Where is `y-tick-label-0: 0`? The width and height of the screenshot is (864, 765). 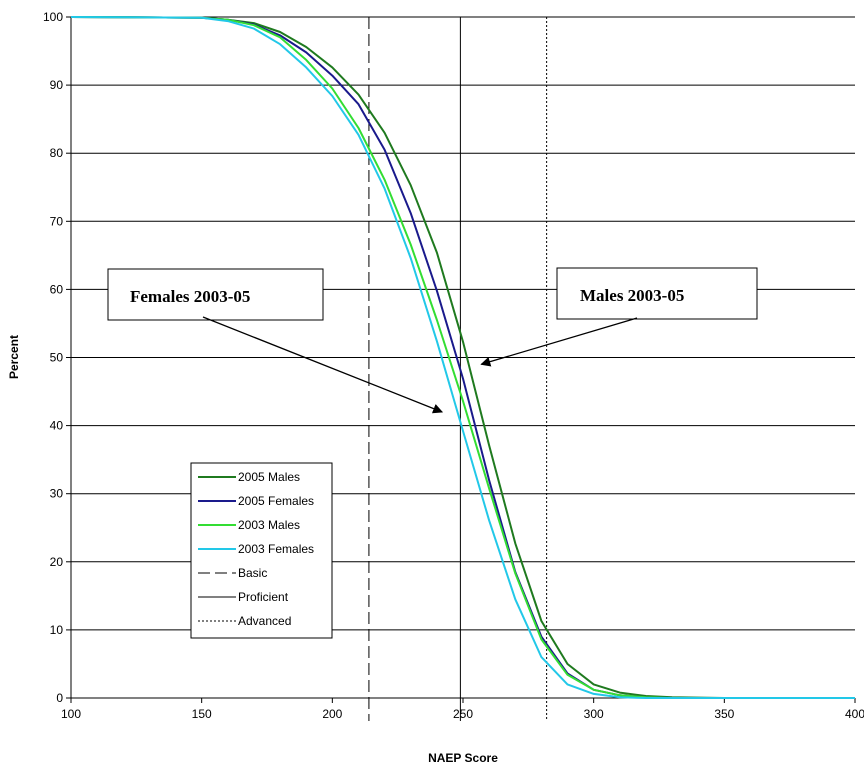
y-tick-label-0: 0 is located at coordinates (59, 698).